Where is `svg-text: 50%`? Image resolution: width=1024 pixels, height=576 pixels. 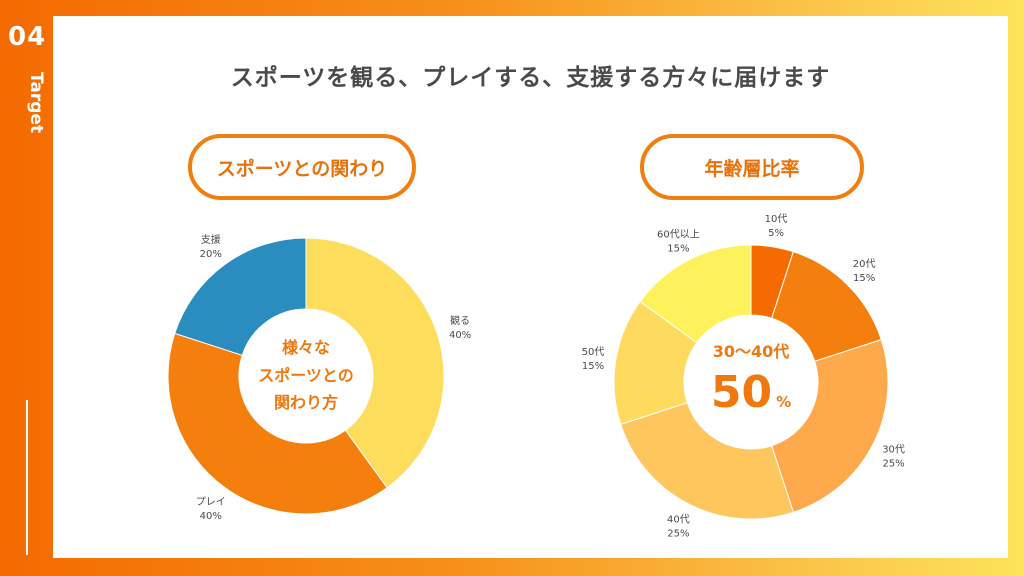 svg-text: 50% is located at coordinates (751, 392).